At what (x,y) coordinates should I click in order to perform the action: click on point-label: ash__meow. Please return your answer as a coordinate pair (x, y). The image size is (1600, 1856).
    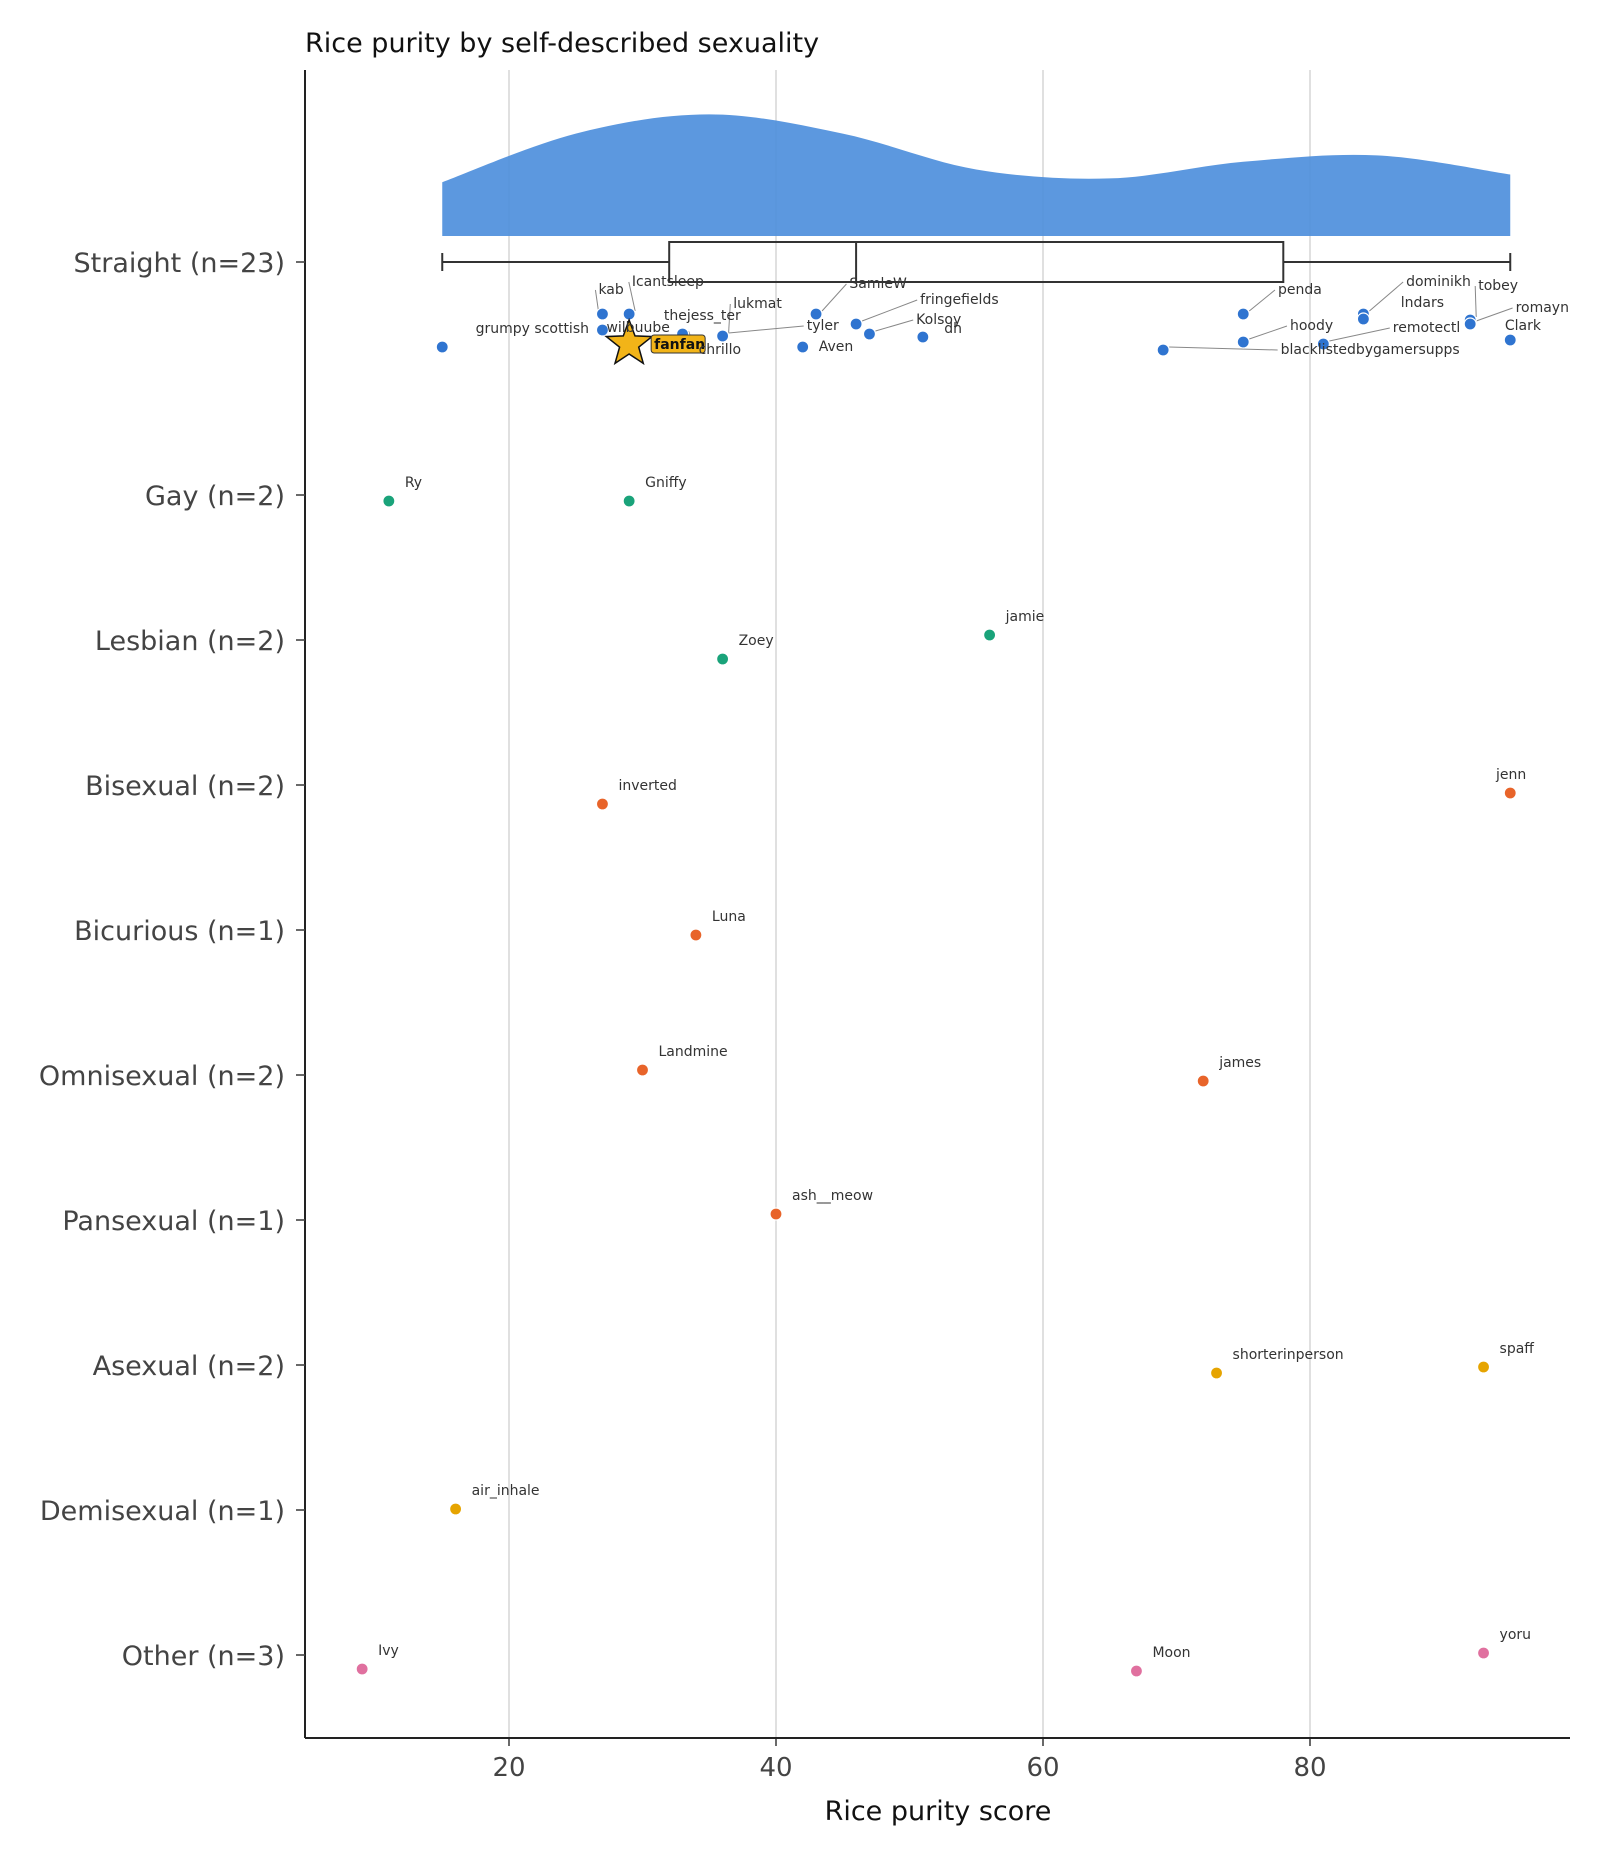
    Looking at the image, I should click on (832, 1196).